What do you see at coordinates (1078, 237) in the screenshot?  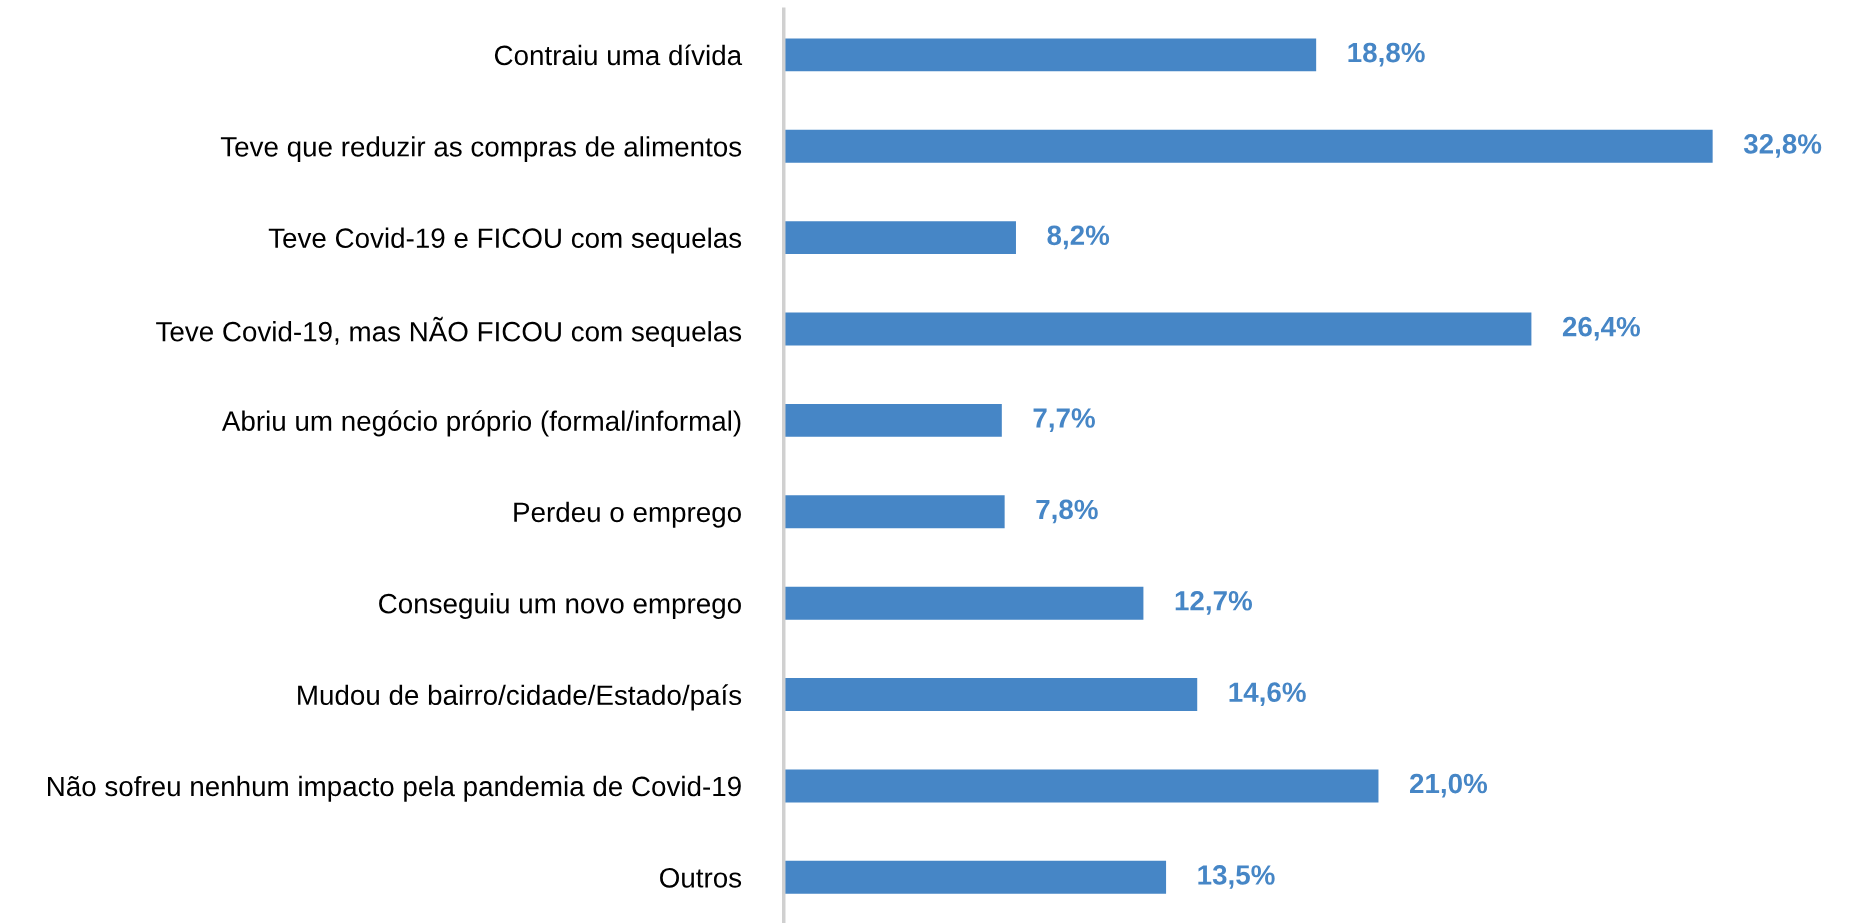 I see `data-label: 8,2%` at bounding box center [1078, 237].